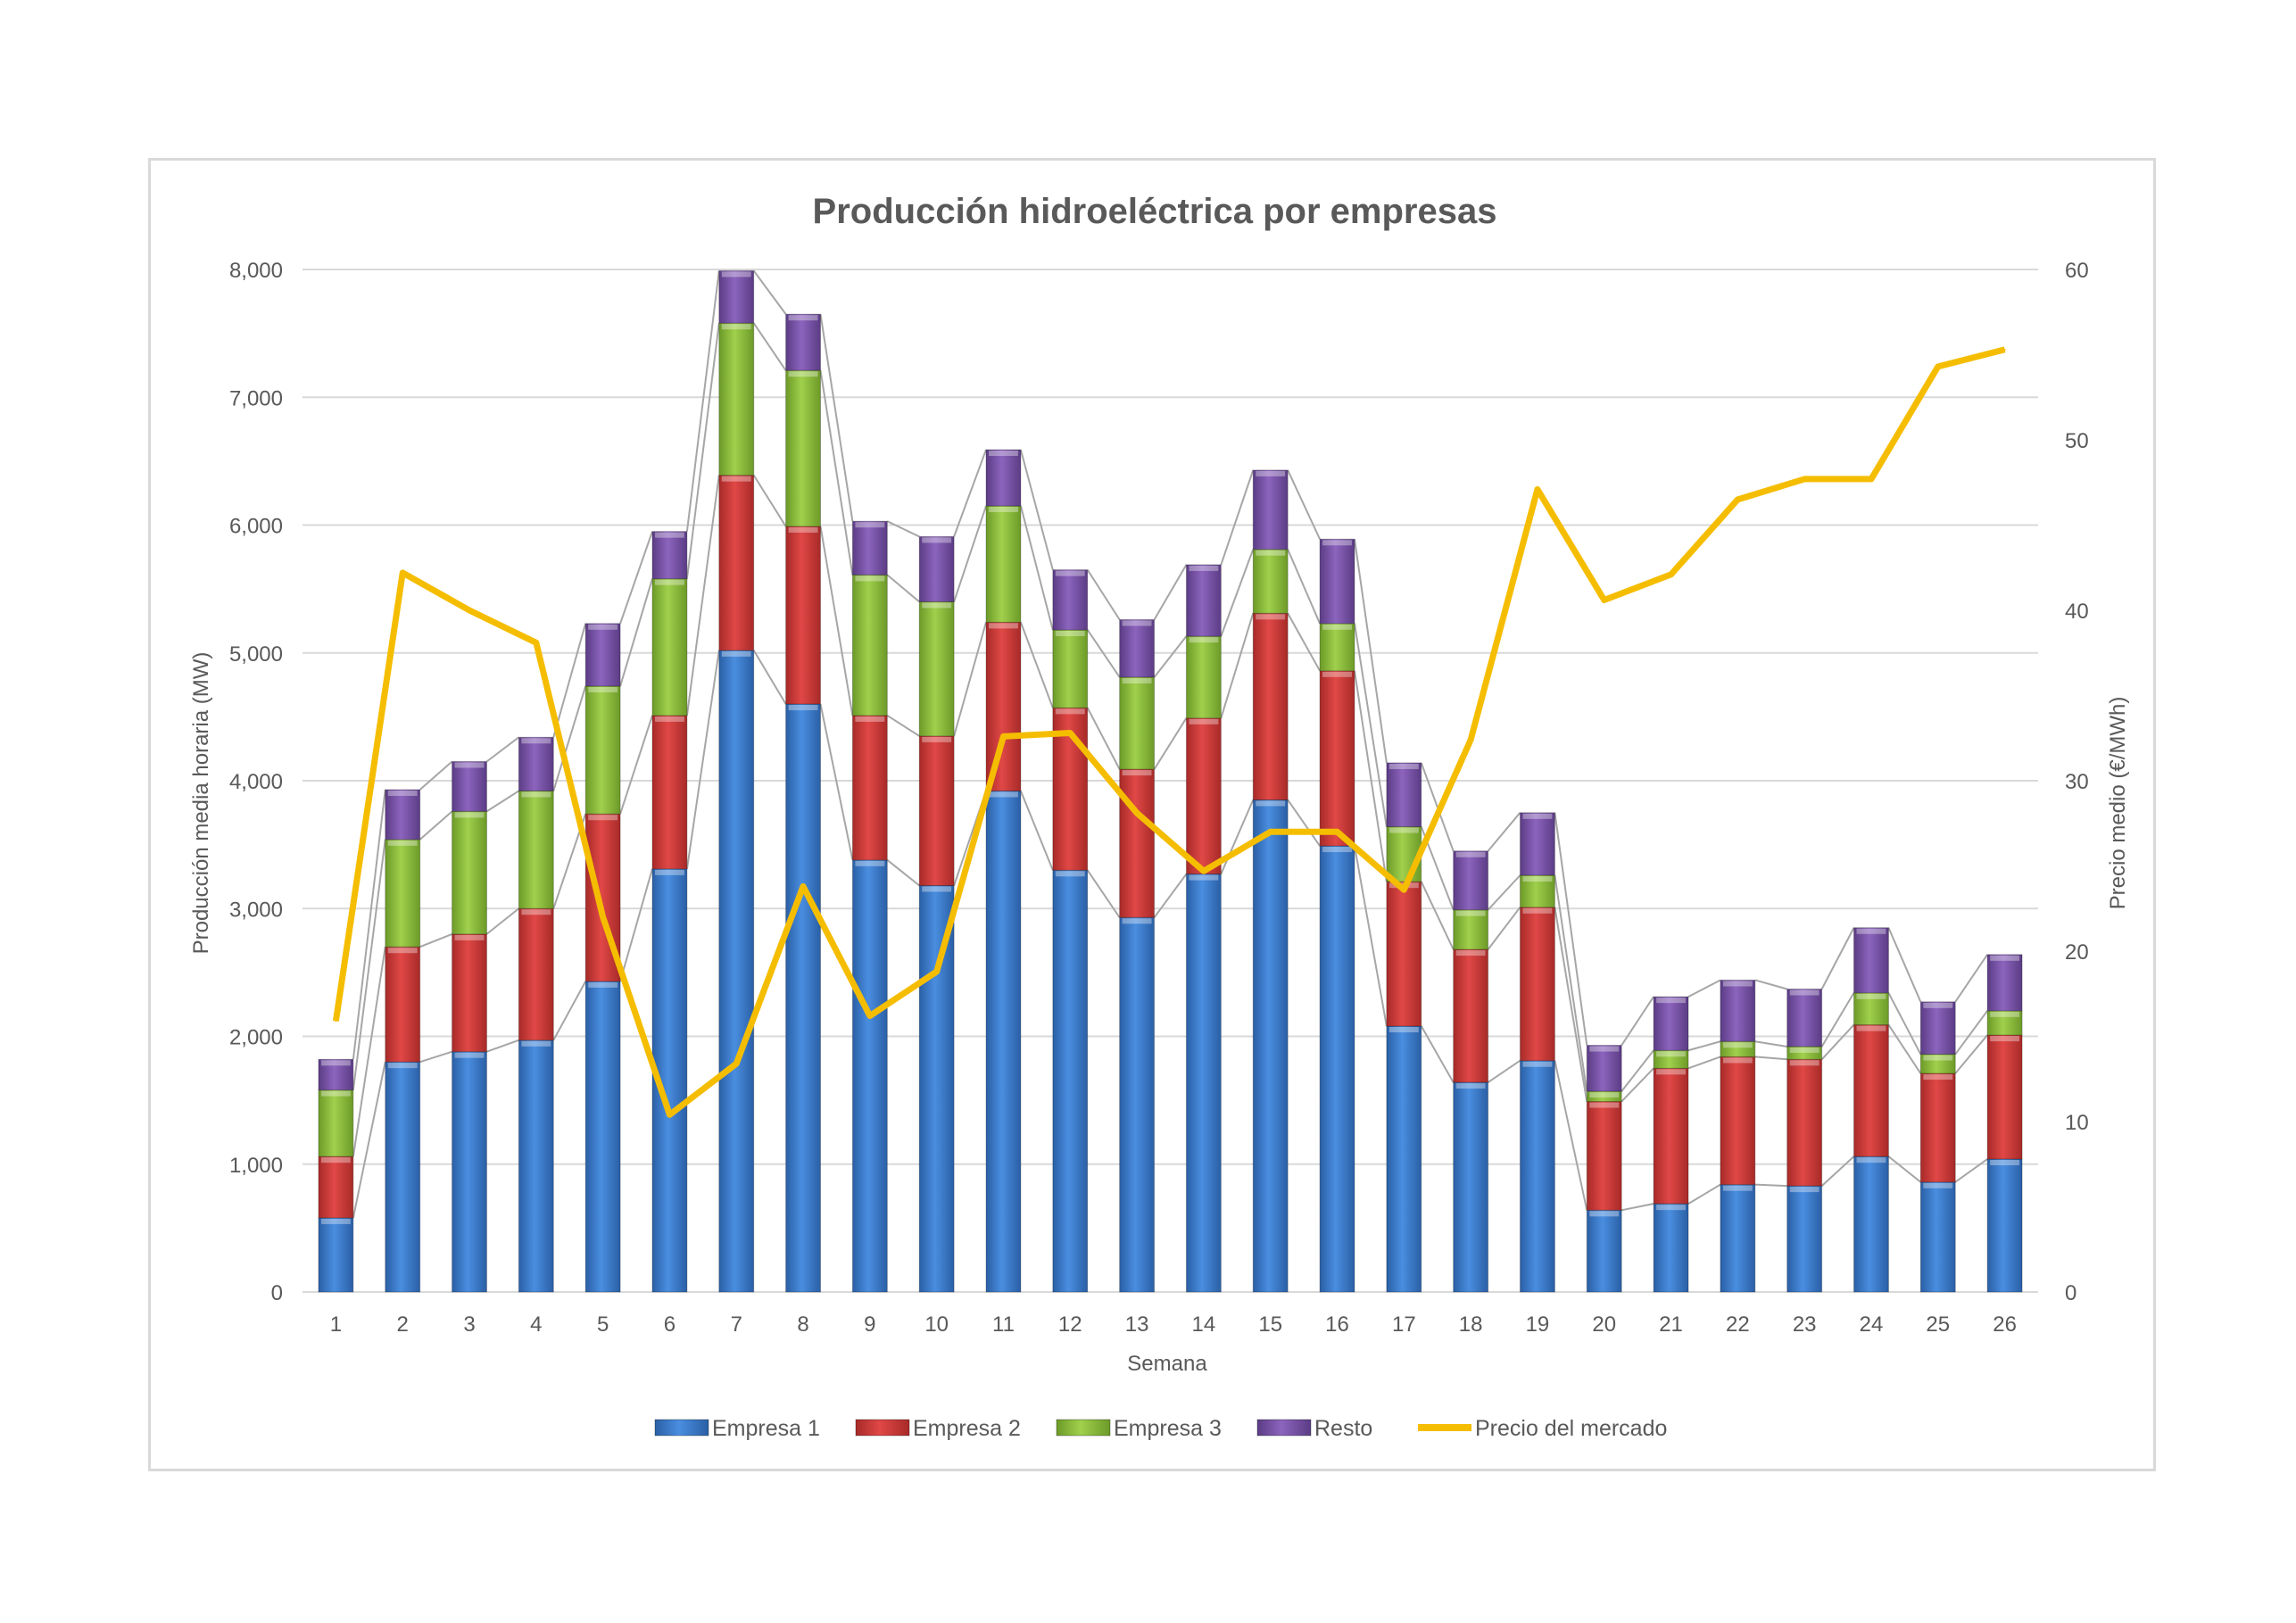 The height and width of the screenshot is (1623, 2296). I want to click on y2-axis-label: Precio medio (€/MWh), so click(2118, 803).